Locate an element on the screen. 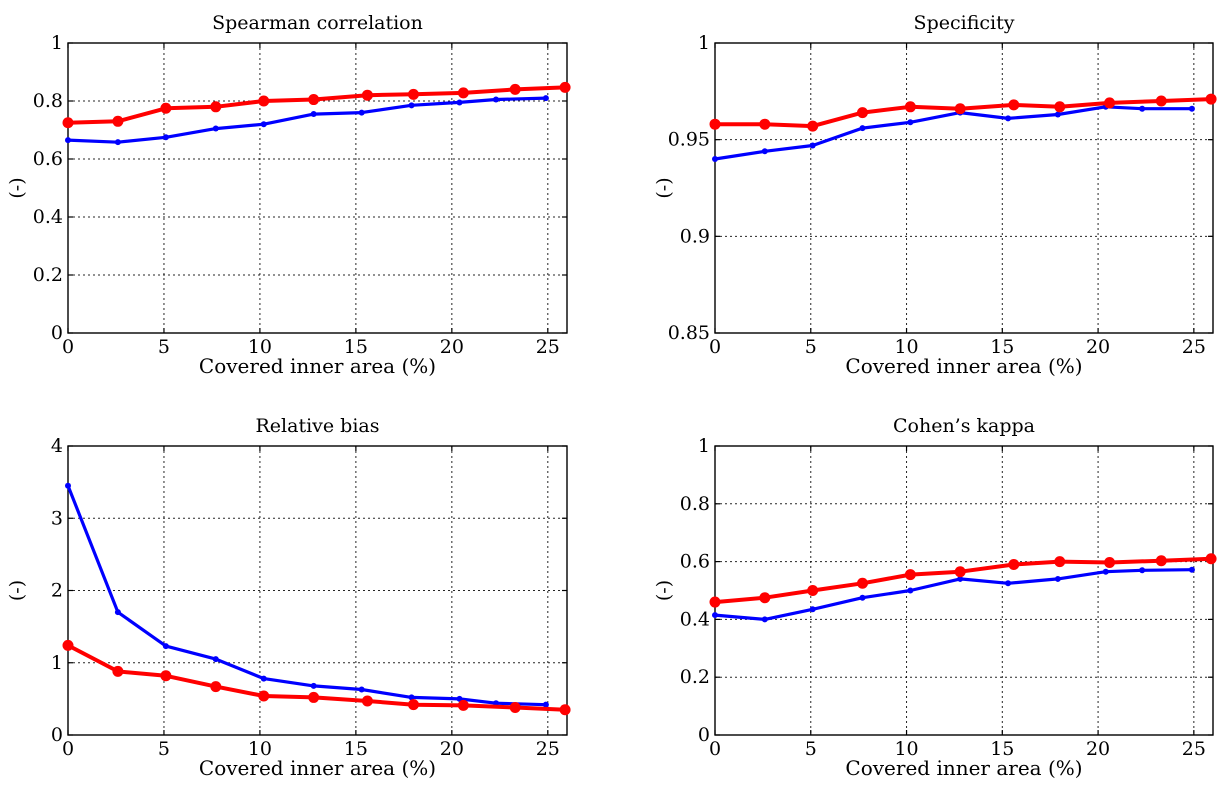 This screenshot has width=1217, height=790. y-tick-label: 0.4 is located at coordinates (695, 619).